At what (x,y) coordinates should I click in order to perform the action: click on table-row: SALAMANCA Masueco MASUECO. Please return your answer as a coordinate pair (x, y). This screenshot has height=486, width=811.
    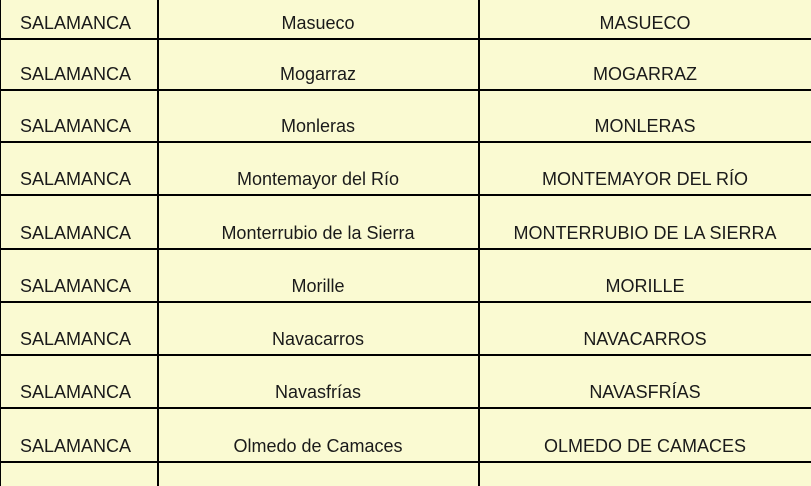
    Looking at the image, I should click on (405, 20).